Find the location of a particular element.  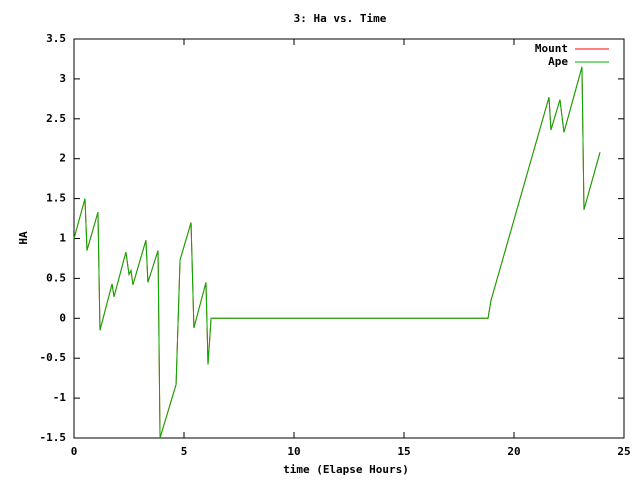

y-tick-label: 1.5 is located at coordinates (56, 198).